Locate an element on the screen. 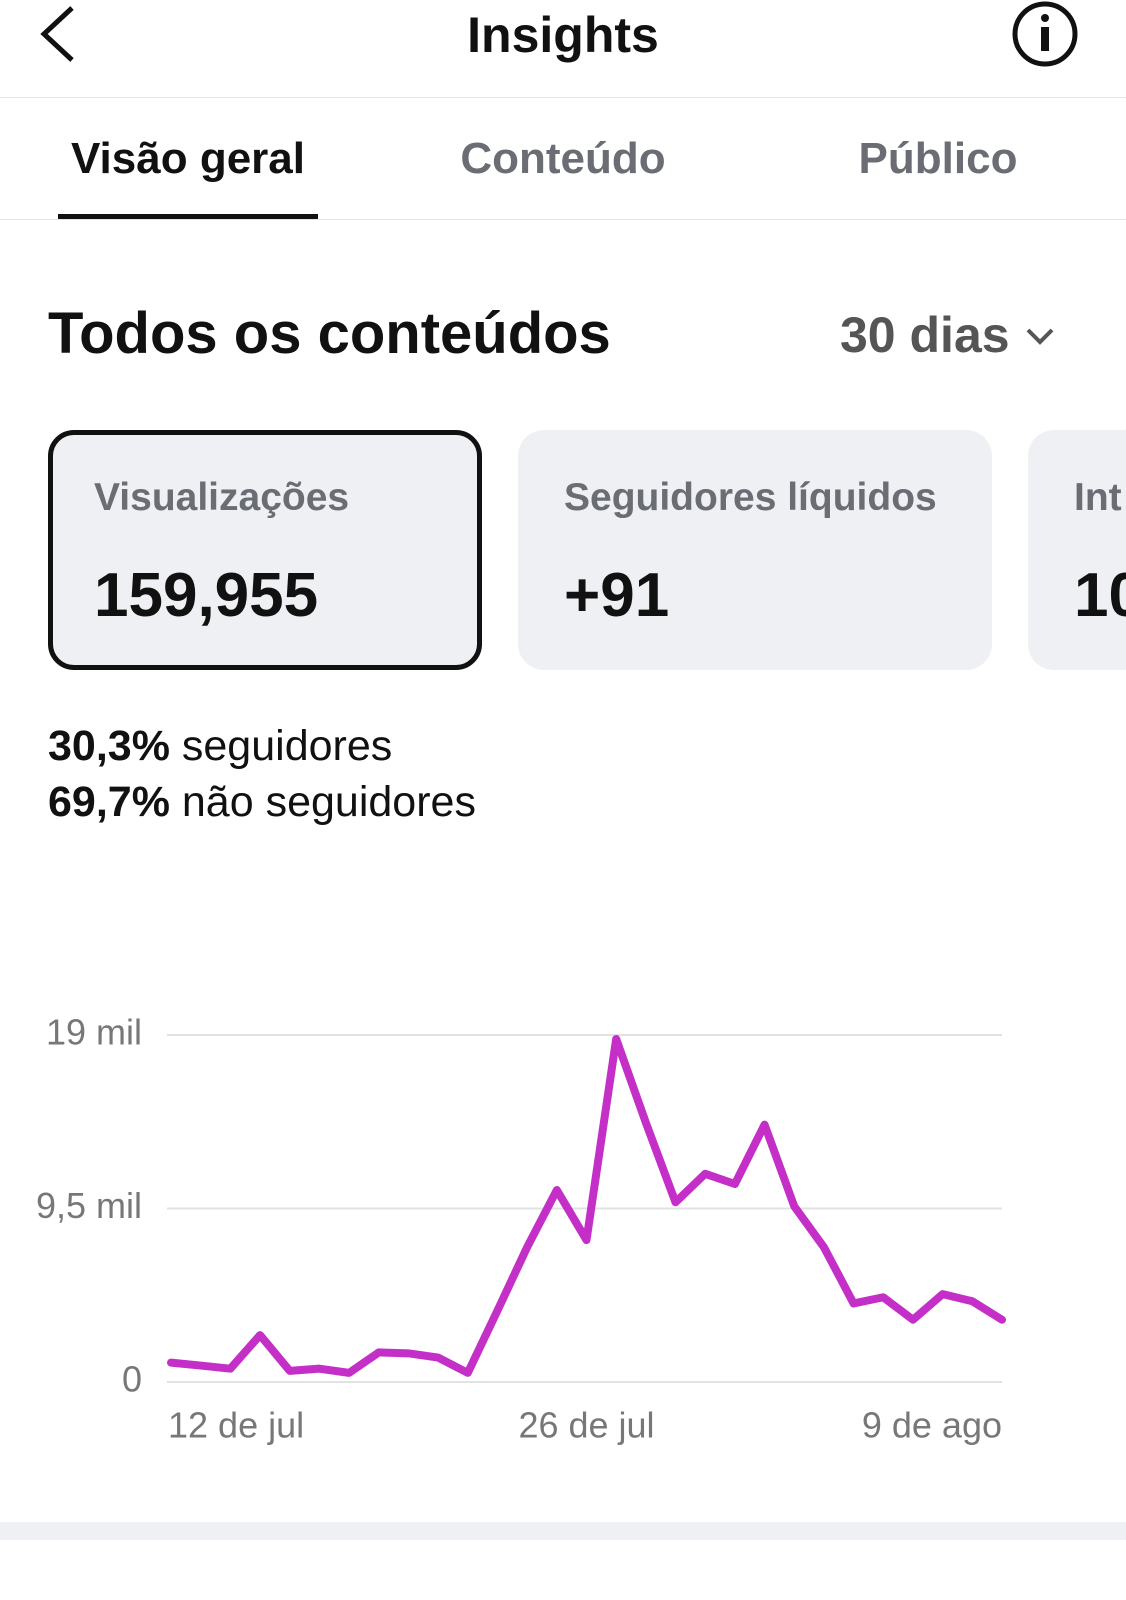  period-selector: 30 dias is located at coordinates (949, 335).